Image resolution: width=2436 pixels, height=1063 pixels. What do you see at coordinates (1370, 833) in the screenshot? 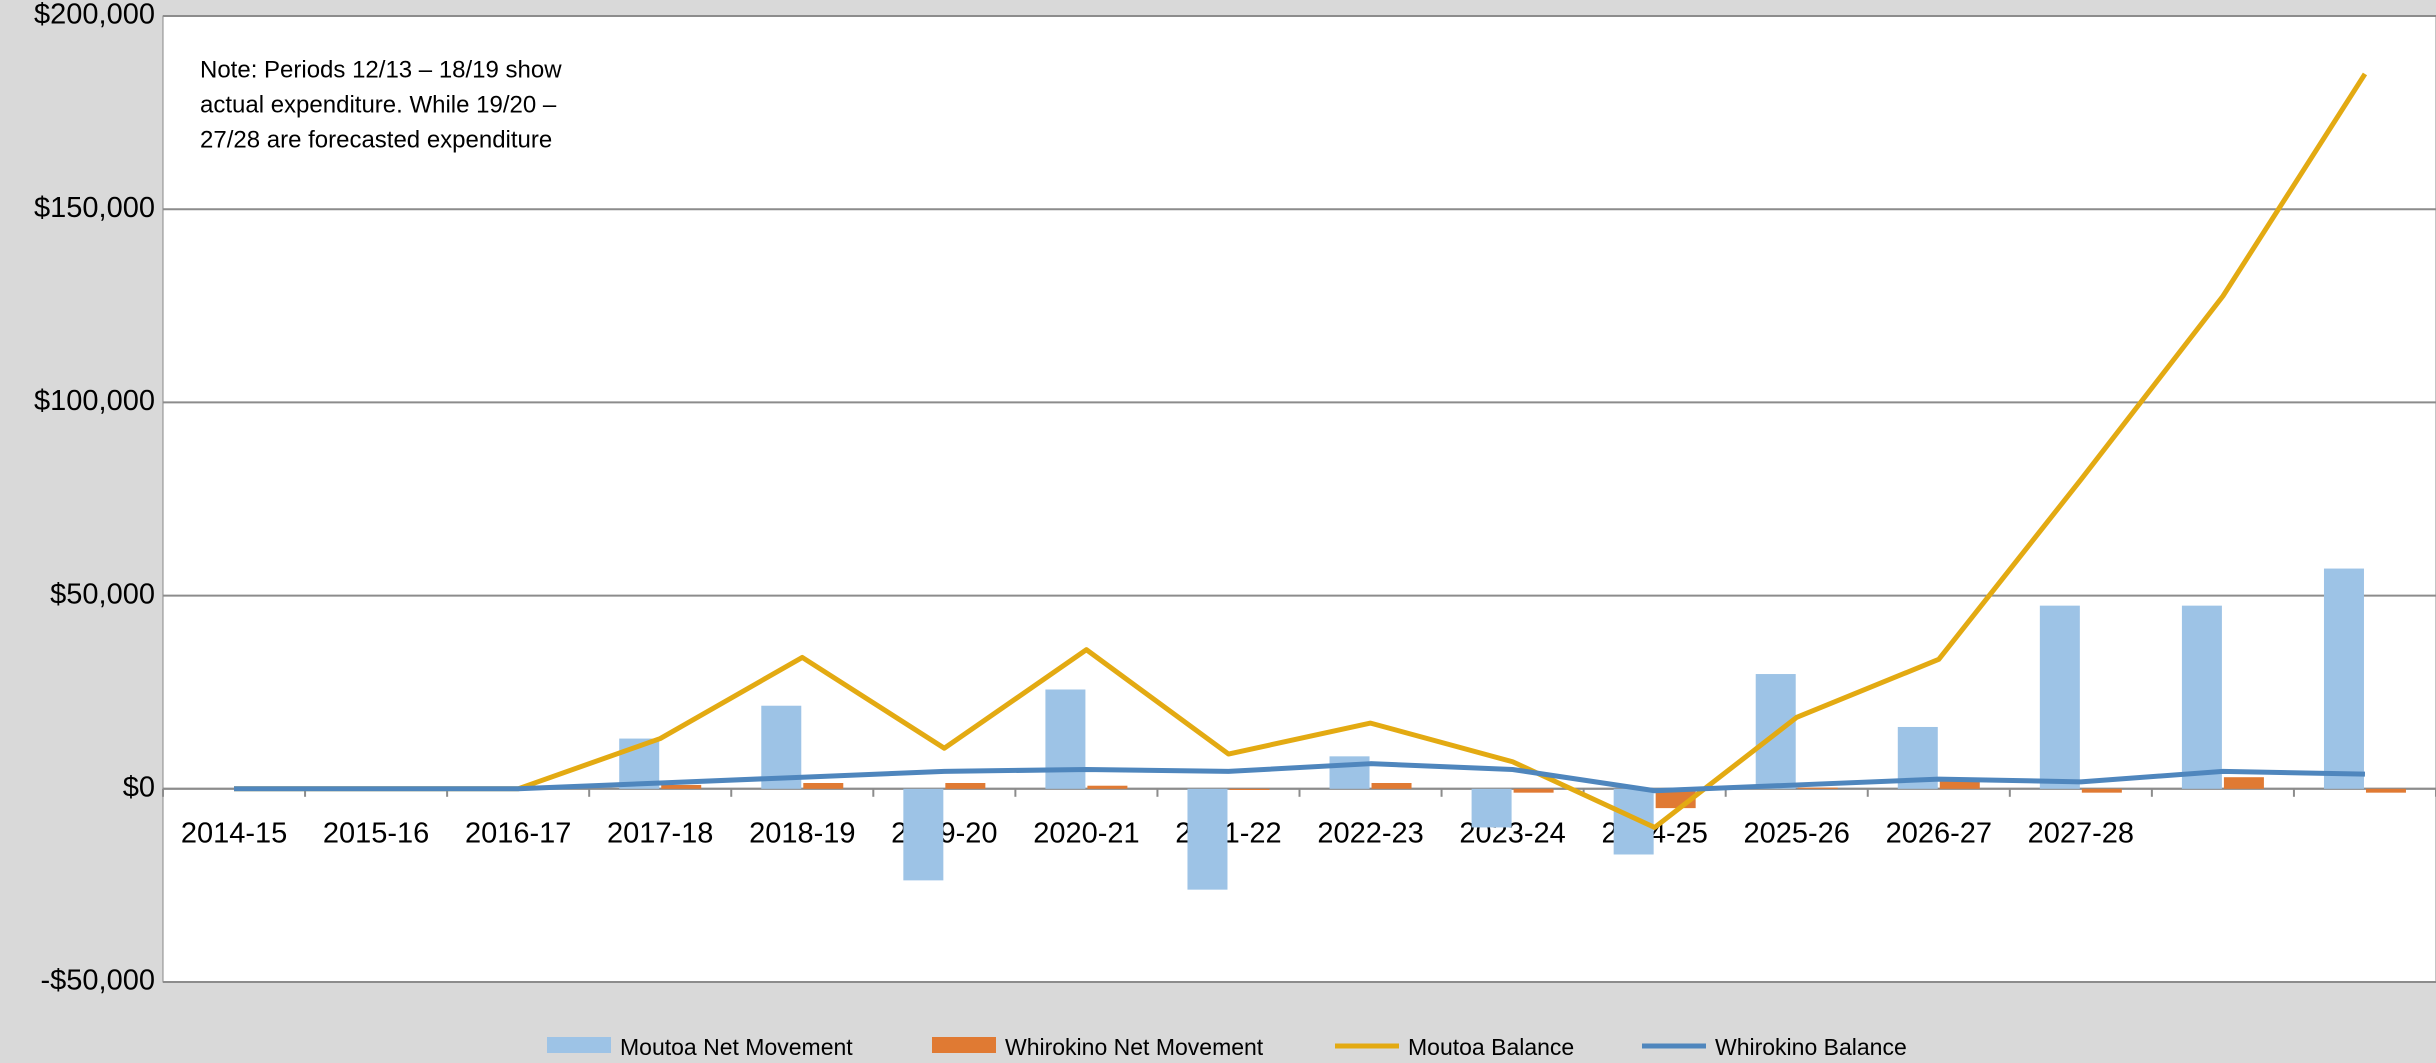
I see `x-tick-label: 2022-23` at bounding box center [1370, 833].